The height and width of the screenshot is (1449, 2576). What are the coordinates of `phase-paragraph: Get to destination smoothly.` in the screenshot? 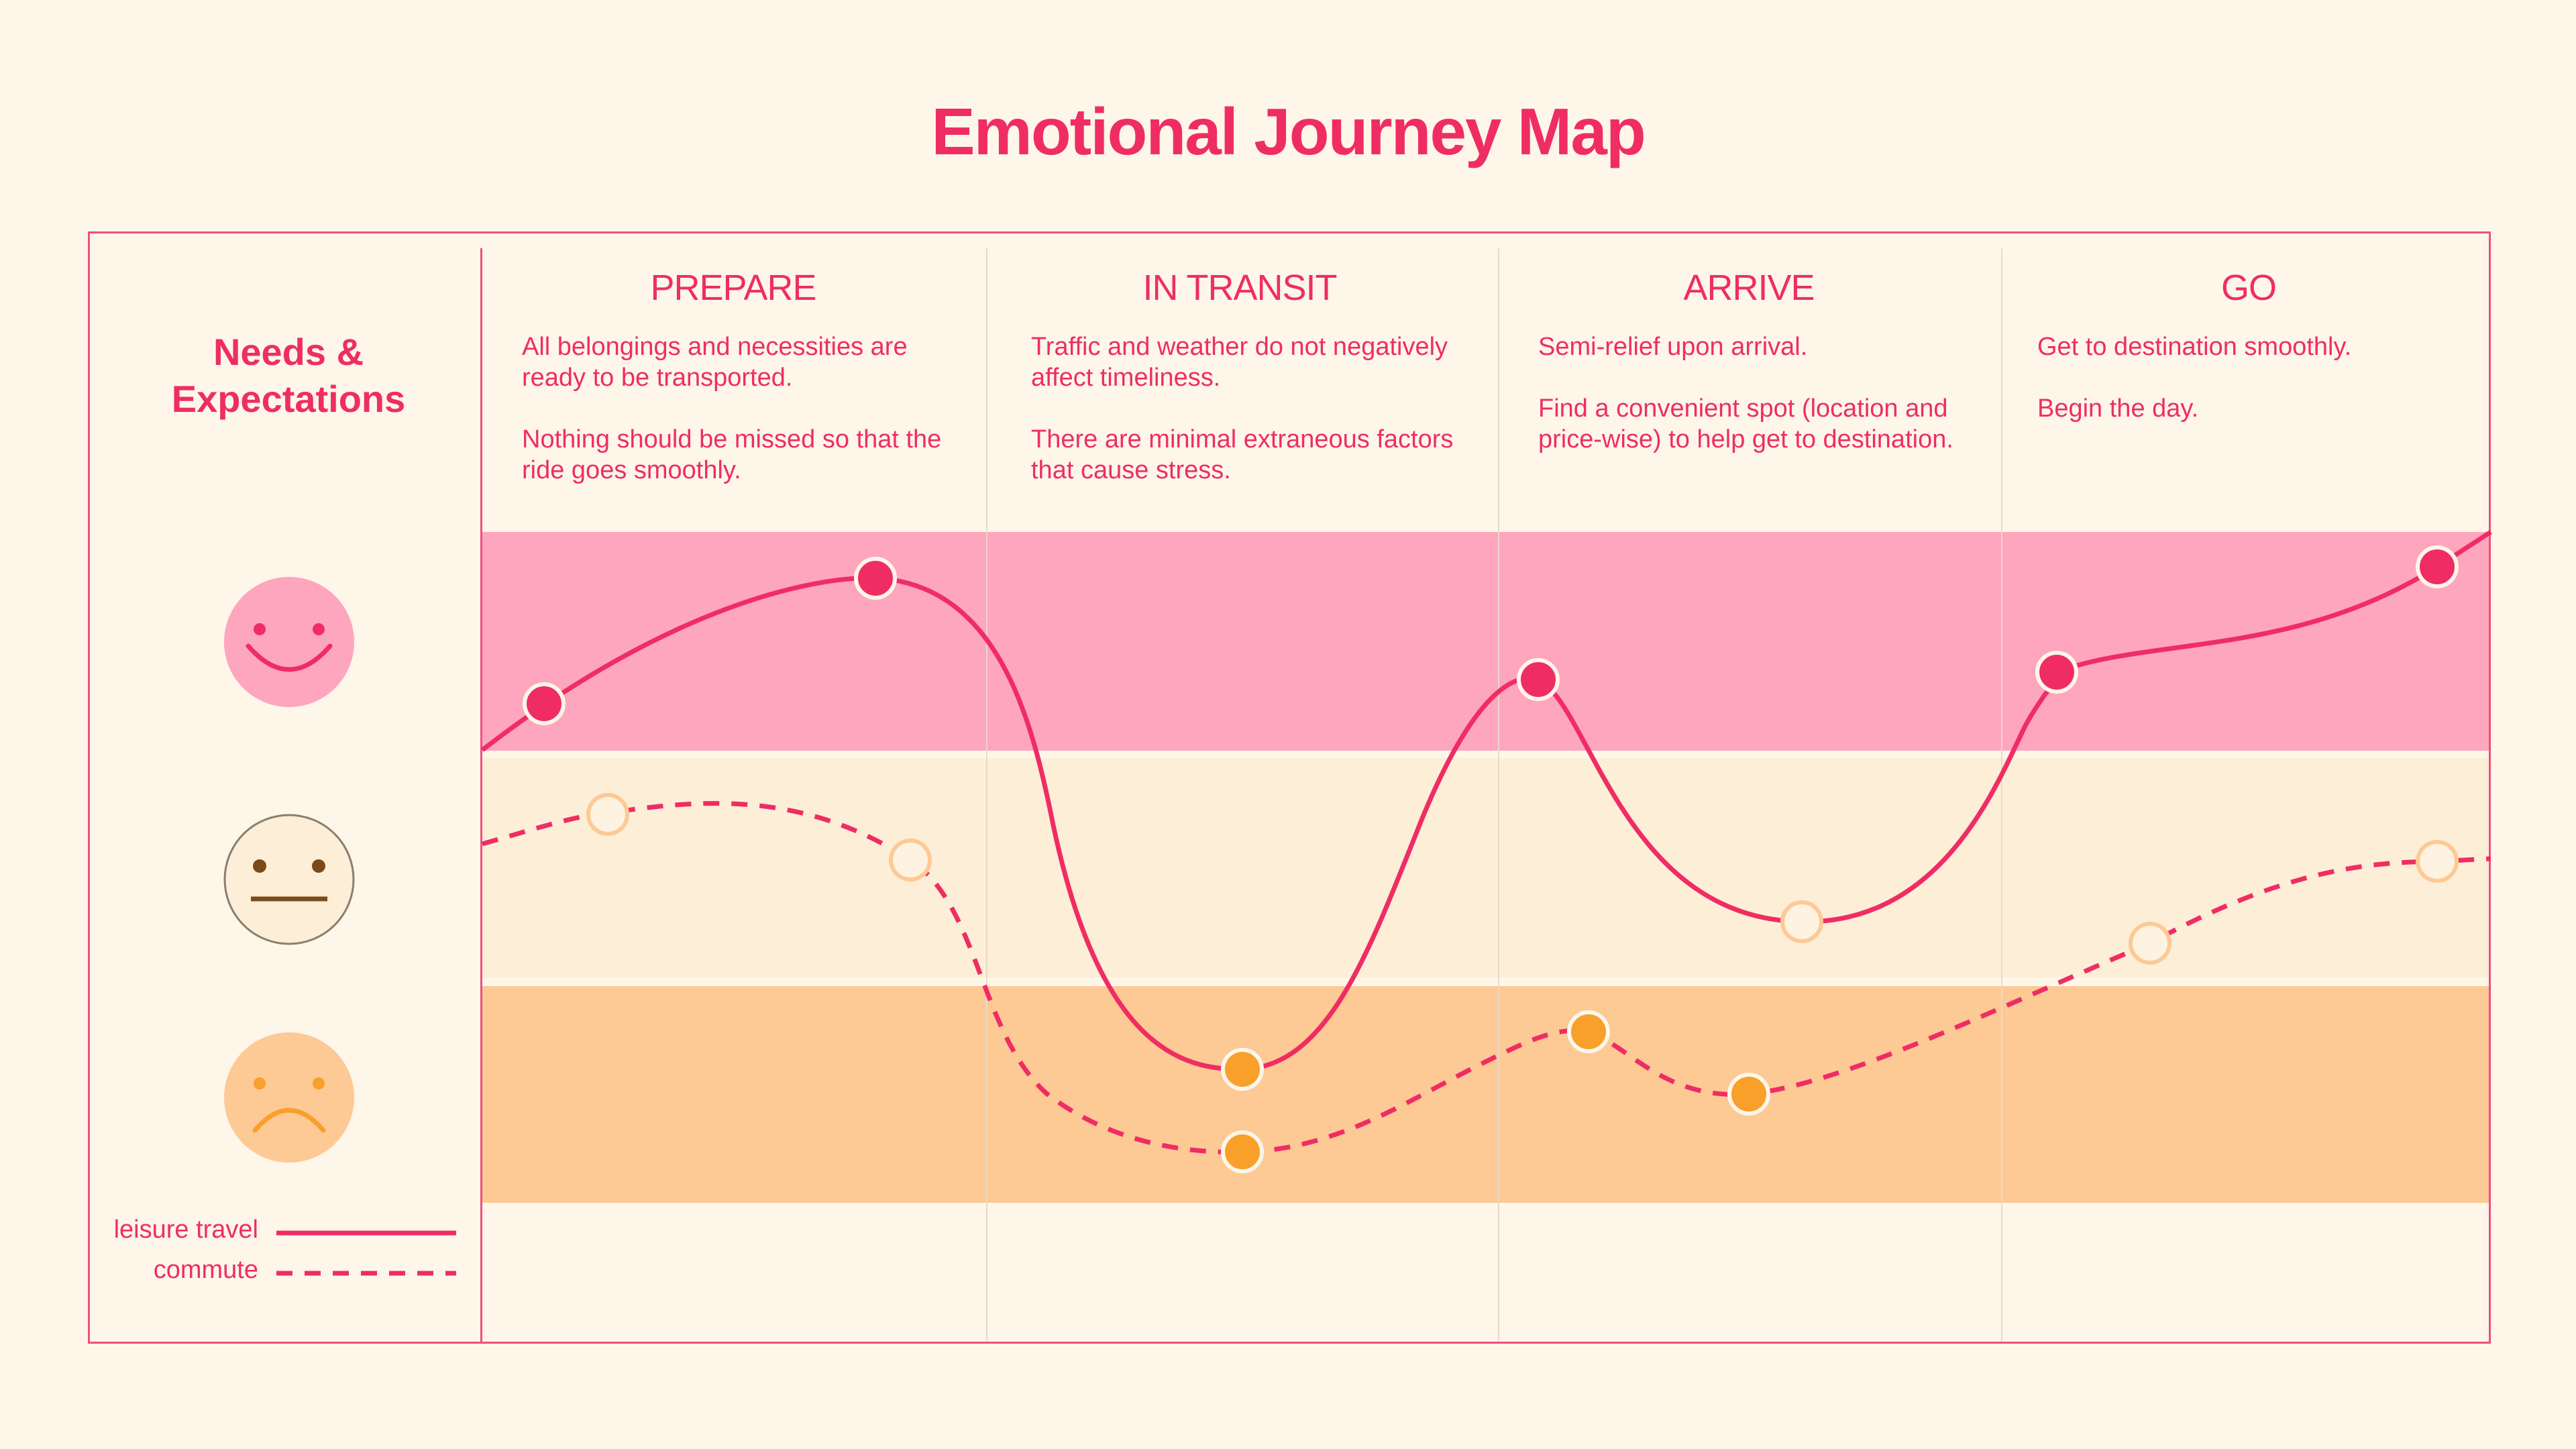 It's located at (2194, 347).